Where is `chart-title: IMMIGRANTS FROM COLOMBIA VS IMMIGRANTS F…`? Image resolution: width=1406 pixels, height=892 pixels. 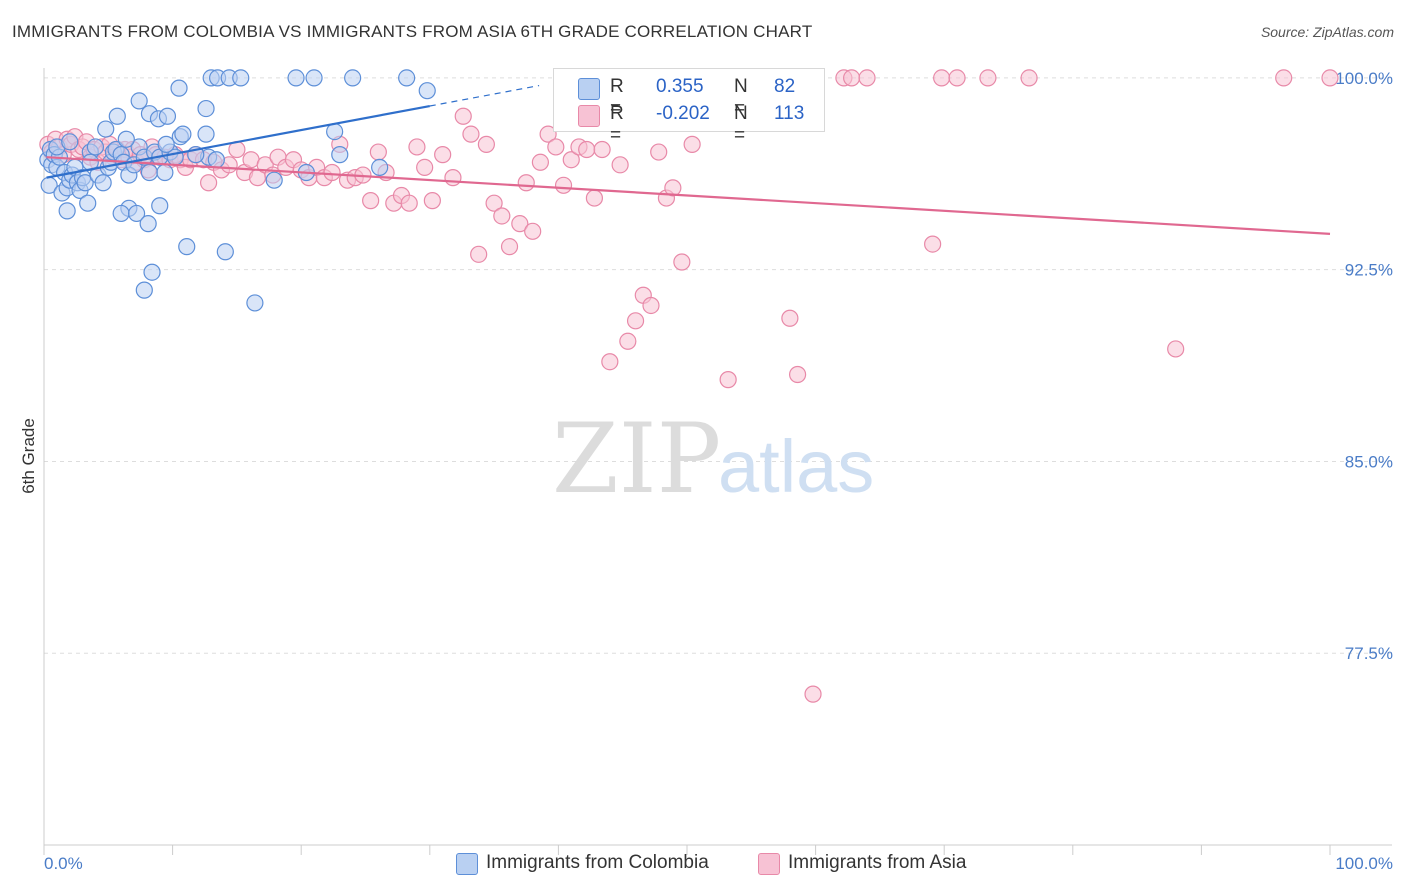 chart-title: IMMIGRANTS FROM COLOMBIA VS IMMIGRANTS F… is located at coordinates (412, 31).